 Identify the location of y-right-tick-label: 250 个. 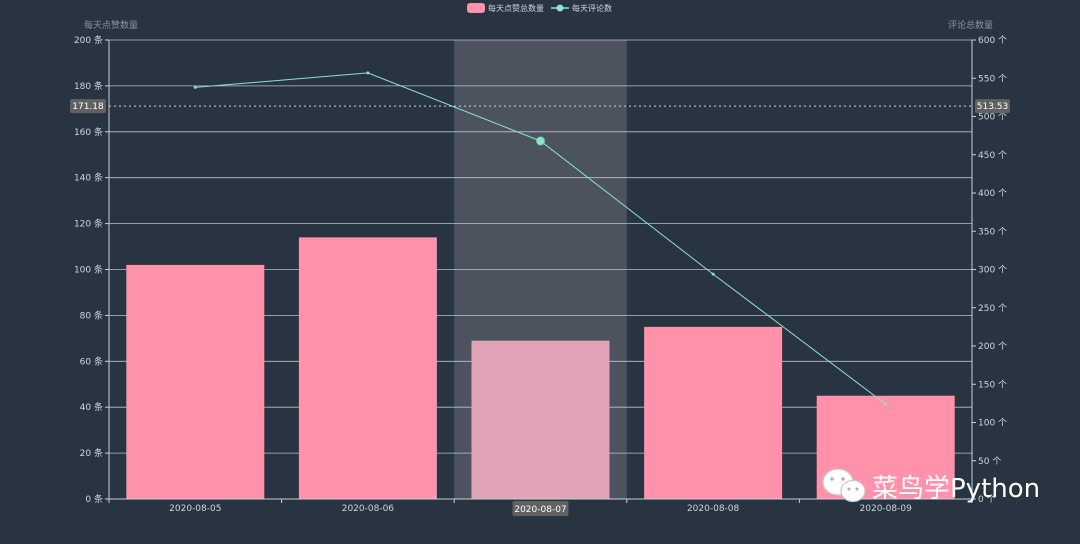
(992, 308).